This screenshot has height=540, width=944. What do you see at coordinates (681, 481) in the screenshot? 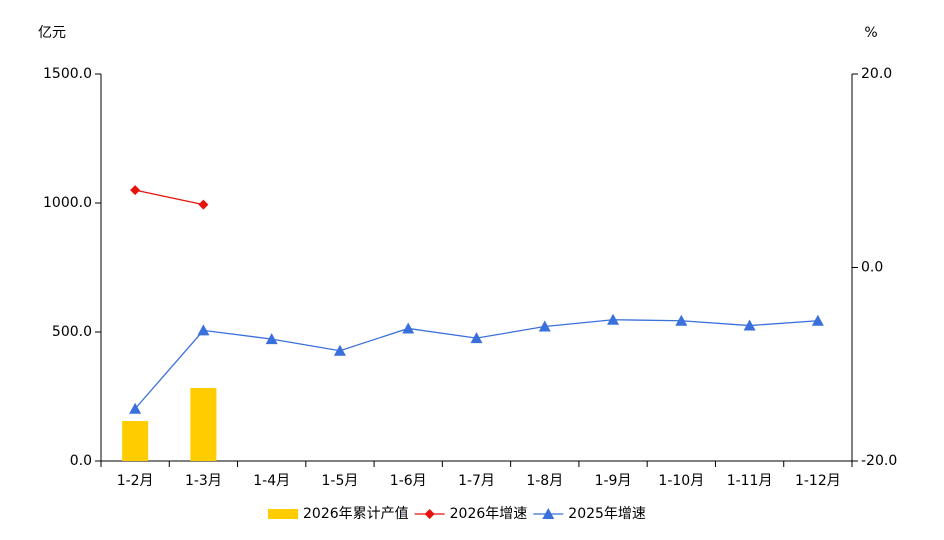
I see `x-tick-label: 1-10月` at bounding box center [681, 481].